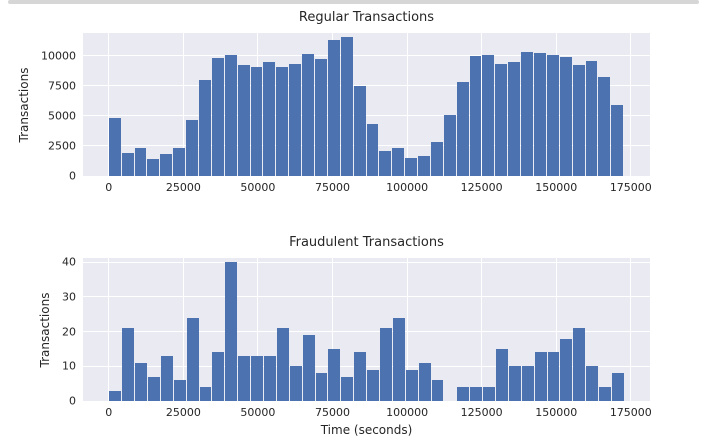 This screenshot has height=447, width=707. I want to click on x-tick-label: 75000, so click(332, 412).